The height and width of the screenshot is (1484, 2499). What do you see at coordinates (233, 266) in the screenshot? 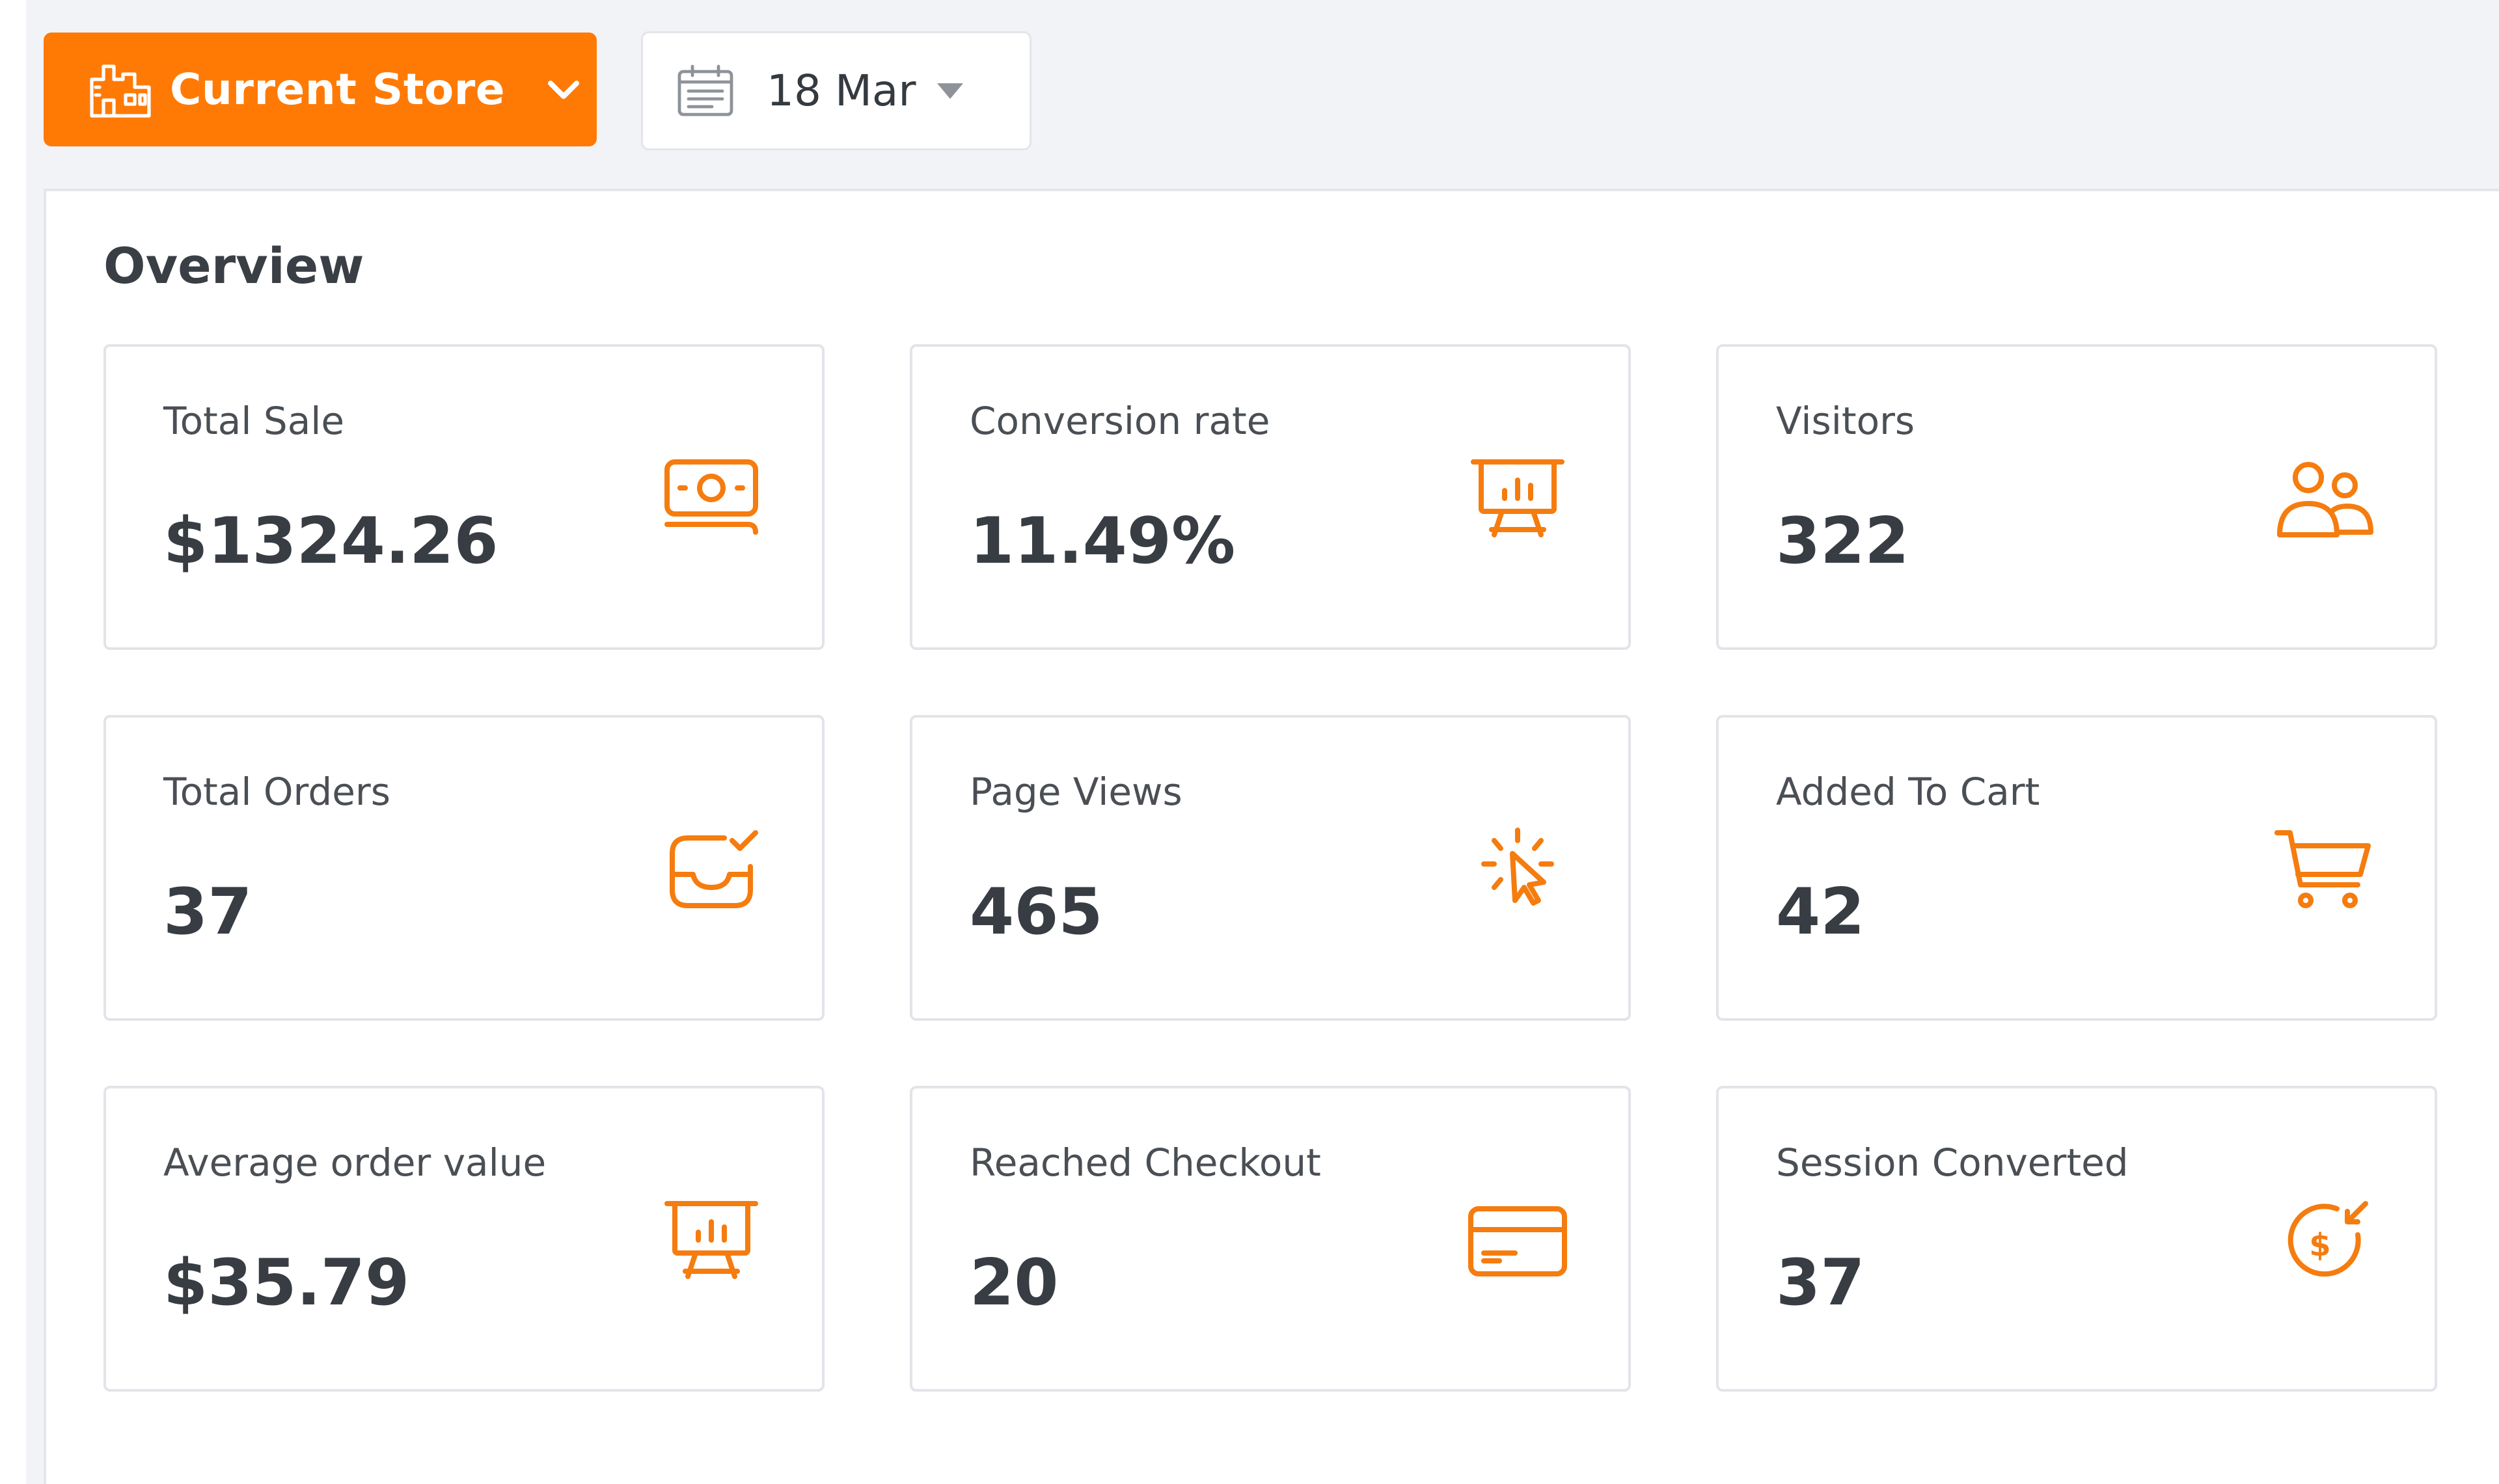
I see `overview-title: Overview` at bounding box center [233, 266].